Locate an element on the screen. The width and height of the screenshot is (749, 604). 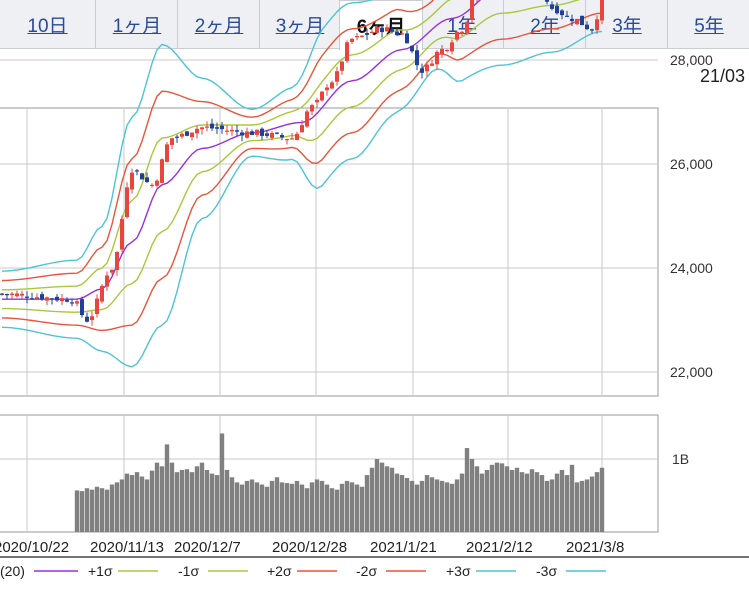
tab-3m: 3ヶ月 is located at coordinates (299, 24).